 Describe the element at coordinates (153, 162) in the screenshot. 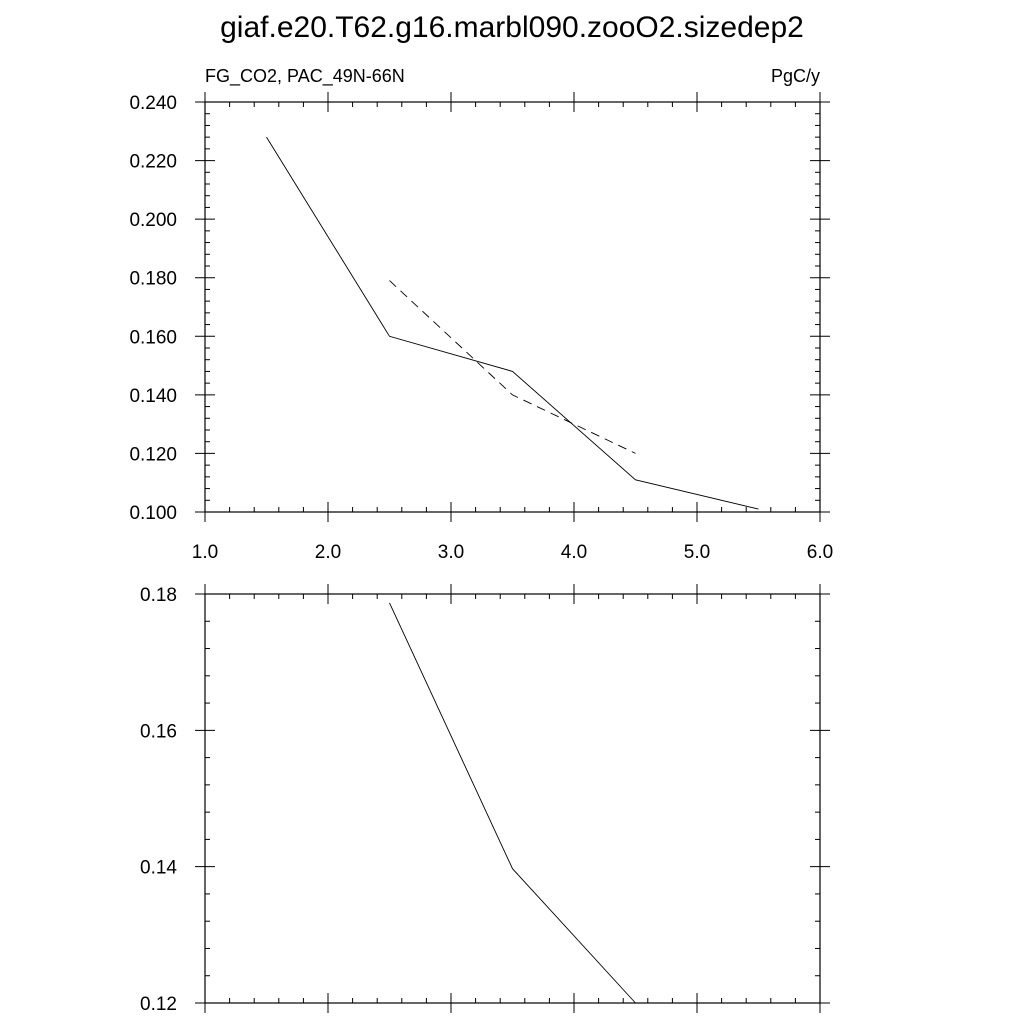

I see `y-tick-label: 0.220` at that location.